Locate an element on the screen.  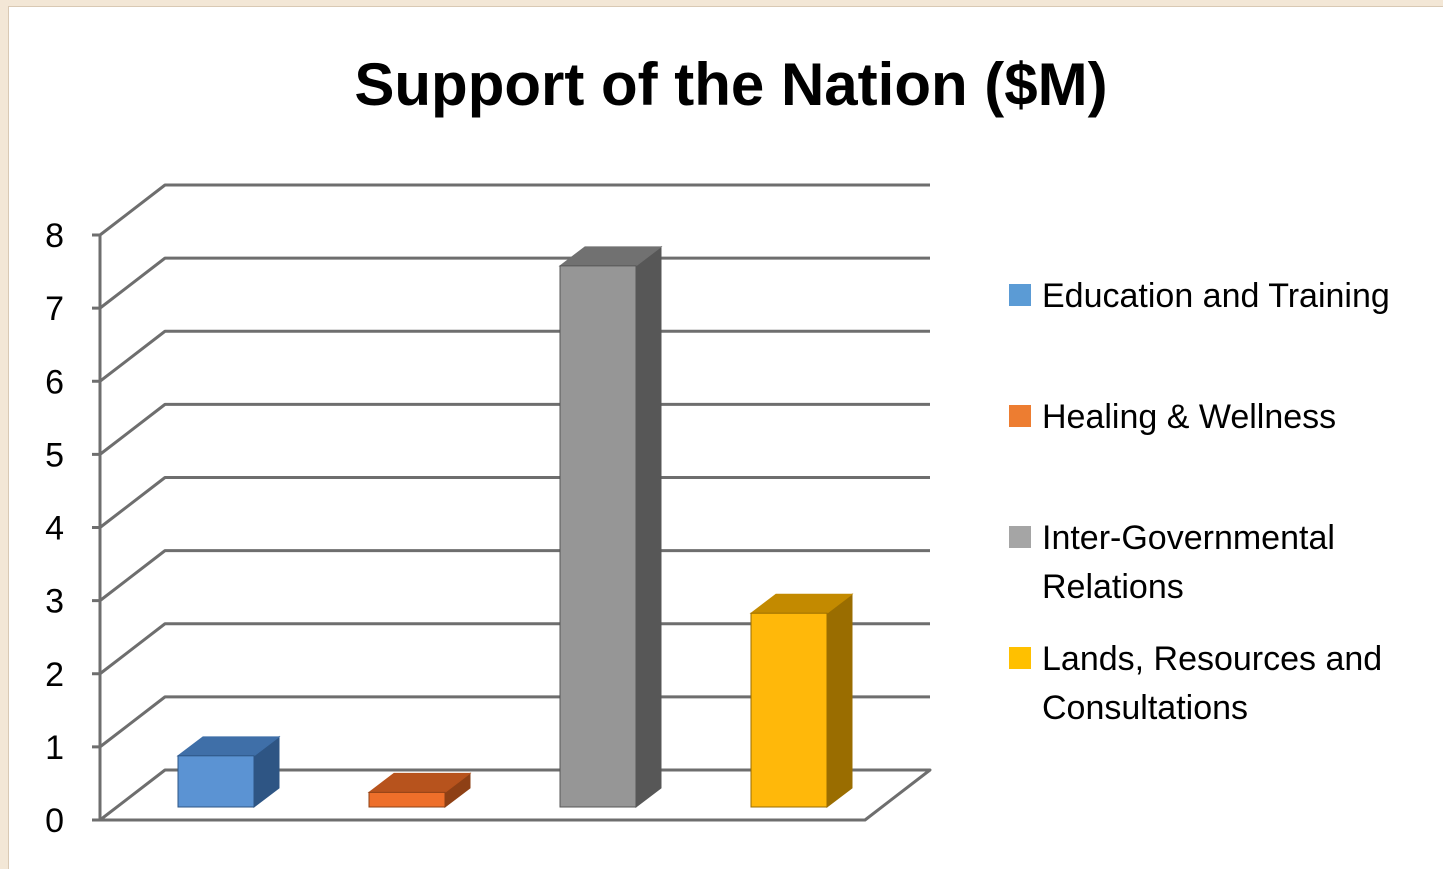
legend-label: Healing & Wellness is located at coordinates (1189, 417).